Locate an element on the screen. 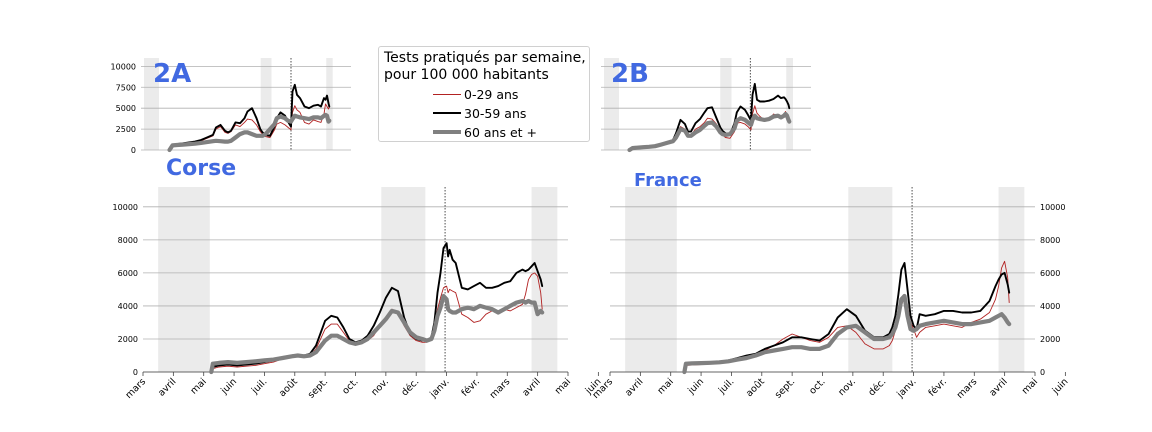  legend-item-30-59: 30-59 ans is located at coordinates (508, 114).